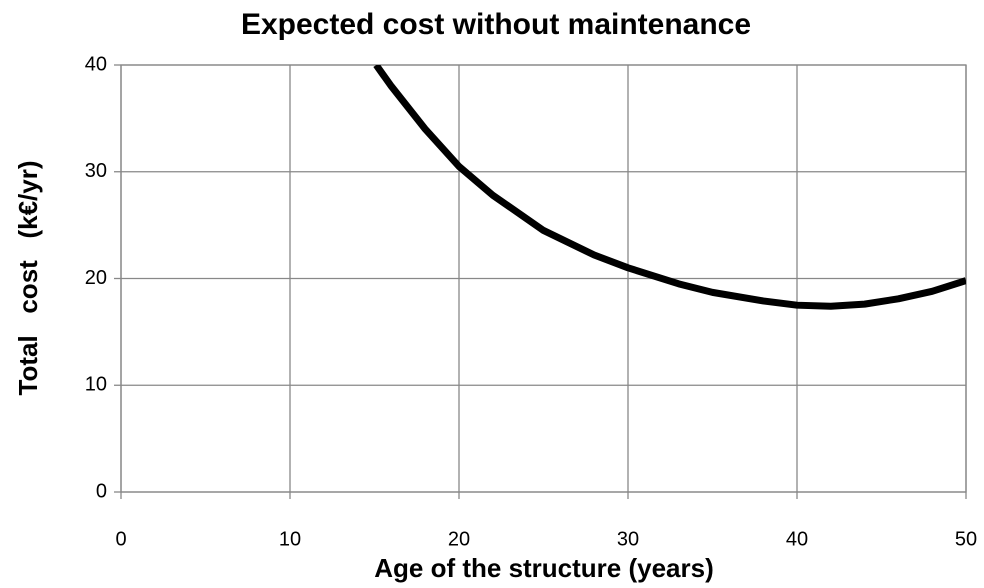 This screenshot has width=984, height=588. I want to click on x-tick-label: 50, so click(966, 539).